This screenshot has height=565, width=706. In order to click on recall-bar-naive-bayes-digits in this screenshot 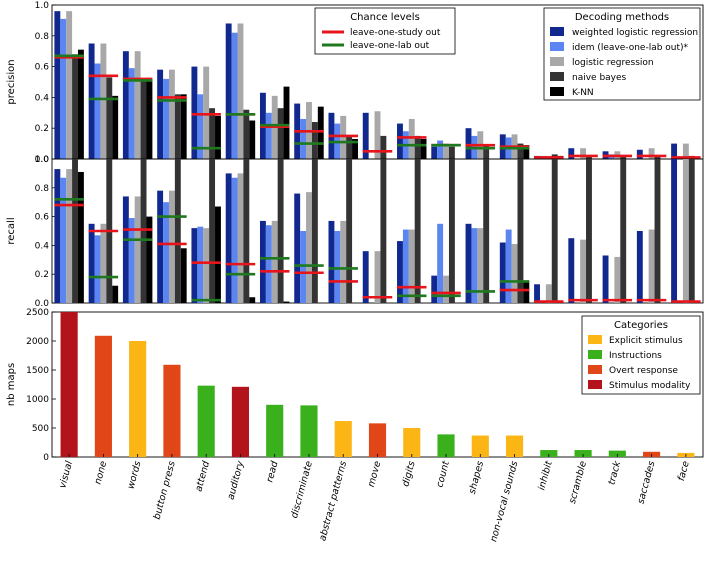, I will do `click(417, 231)`.